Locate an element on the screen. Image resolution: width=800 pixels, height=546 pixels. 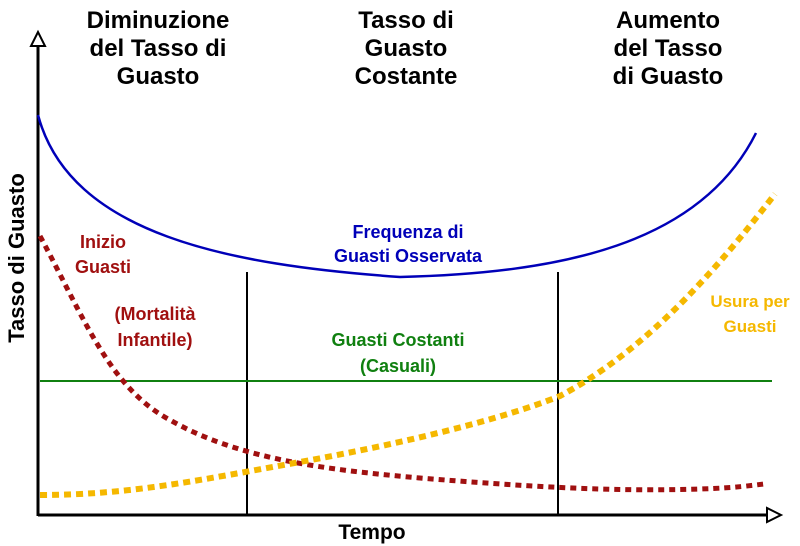
header-increasing: Aumento del Tasso di Guasto is located at coordinates (668, 48).